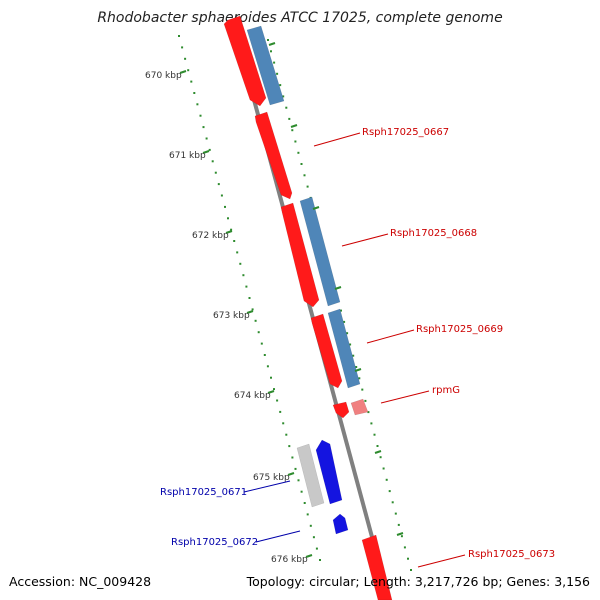 The image size is (600, 600). I want to click on accession-text: Accession: NC_009428, so click(80, 581).